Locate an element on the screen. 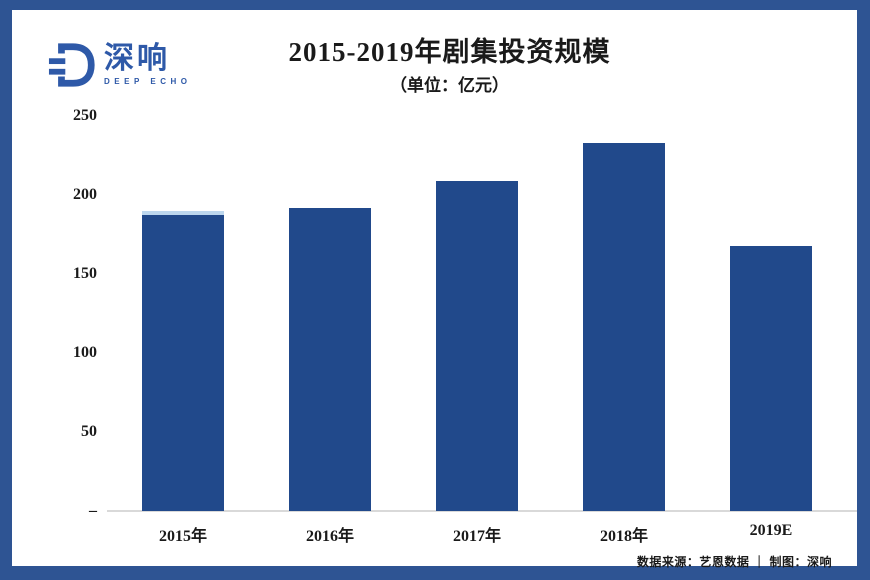 This screenshot has width=870, height=580. logo-cn-name: 深响 is located at coordinates (137, 58).